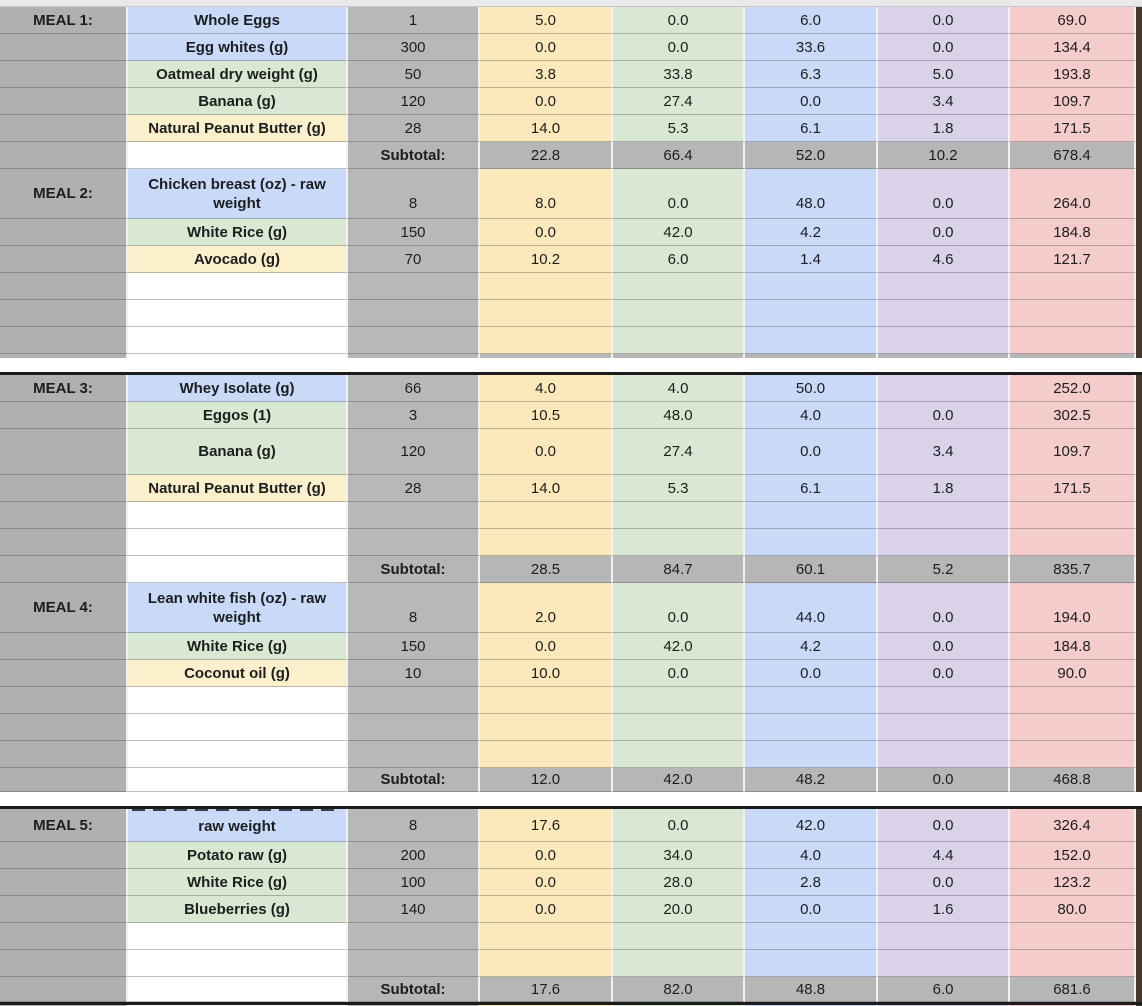 This screenshot has height=1006, width=1142. I want to click on subtotal-value-cell: 52.0, so click(811, 155).